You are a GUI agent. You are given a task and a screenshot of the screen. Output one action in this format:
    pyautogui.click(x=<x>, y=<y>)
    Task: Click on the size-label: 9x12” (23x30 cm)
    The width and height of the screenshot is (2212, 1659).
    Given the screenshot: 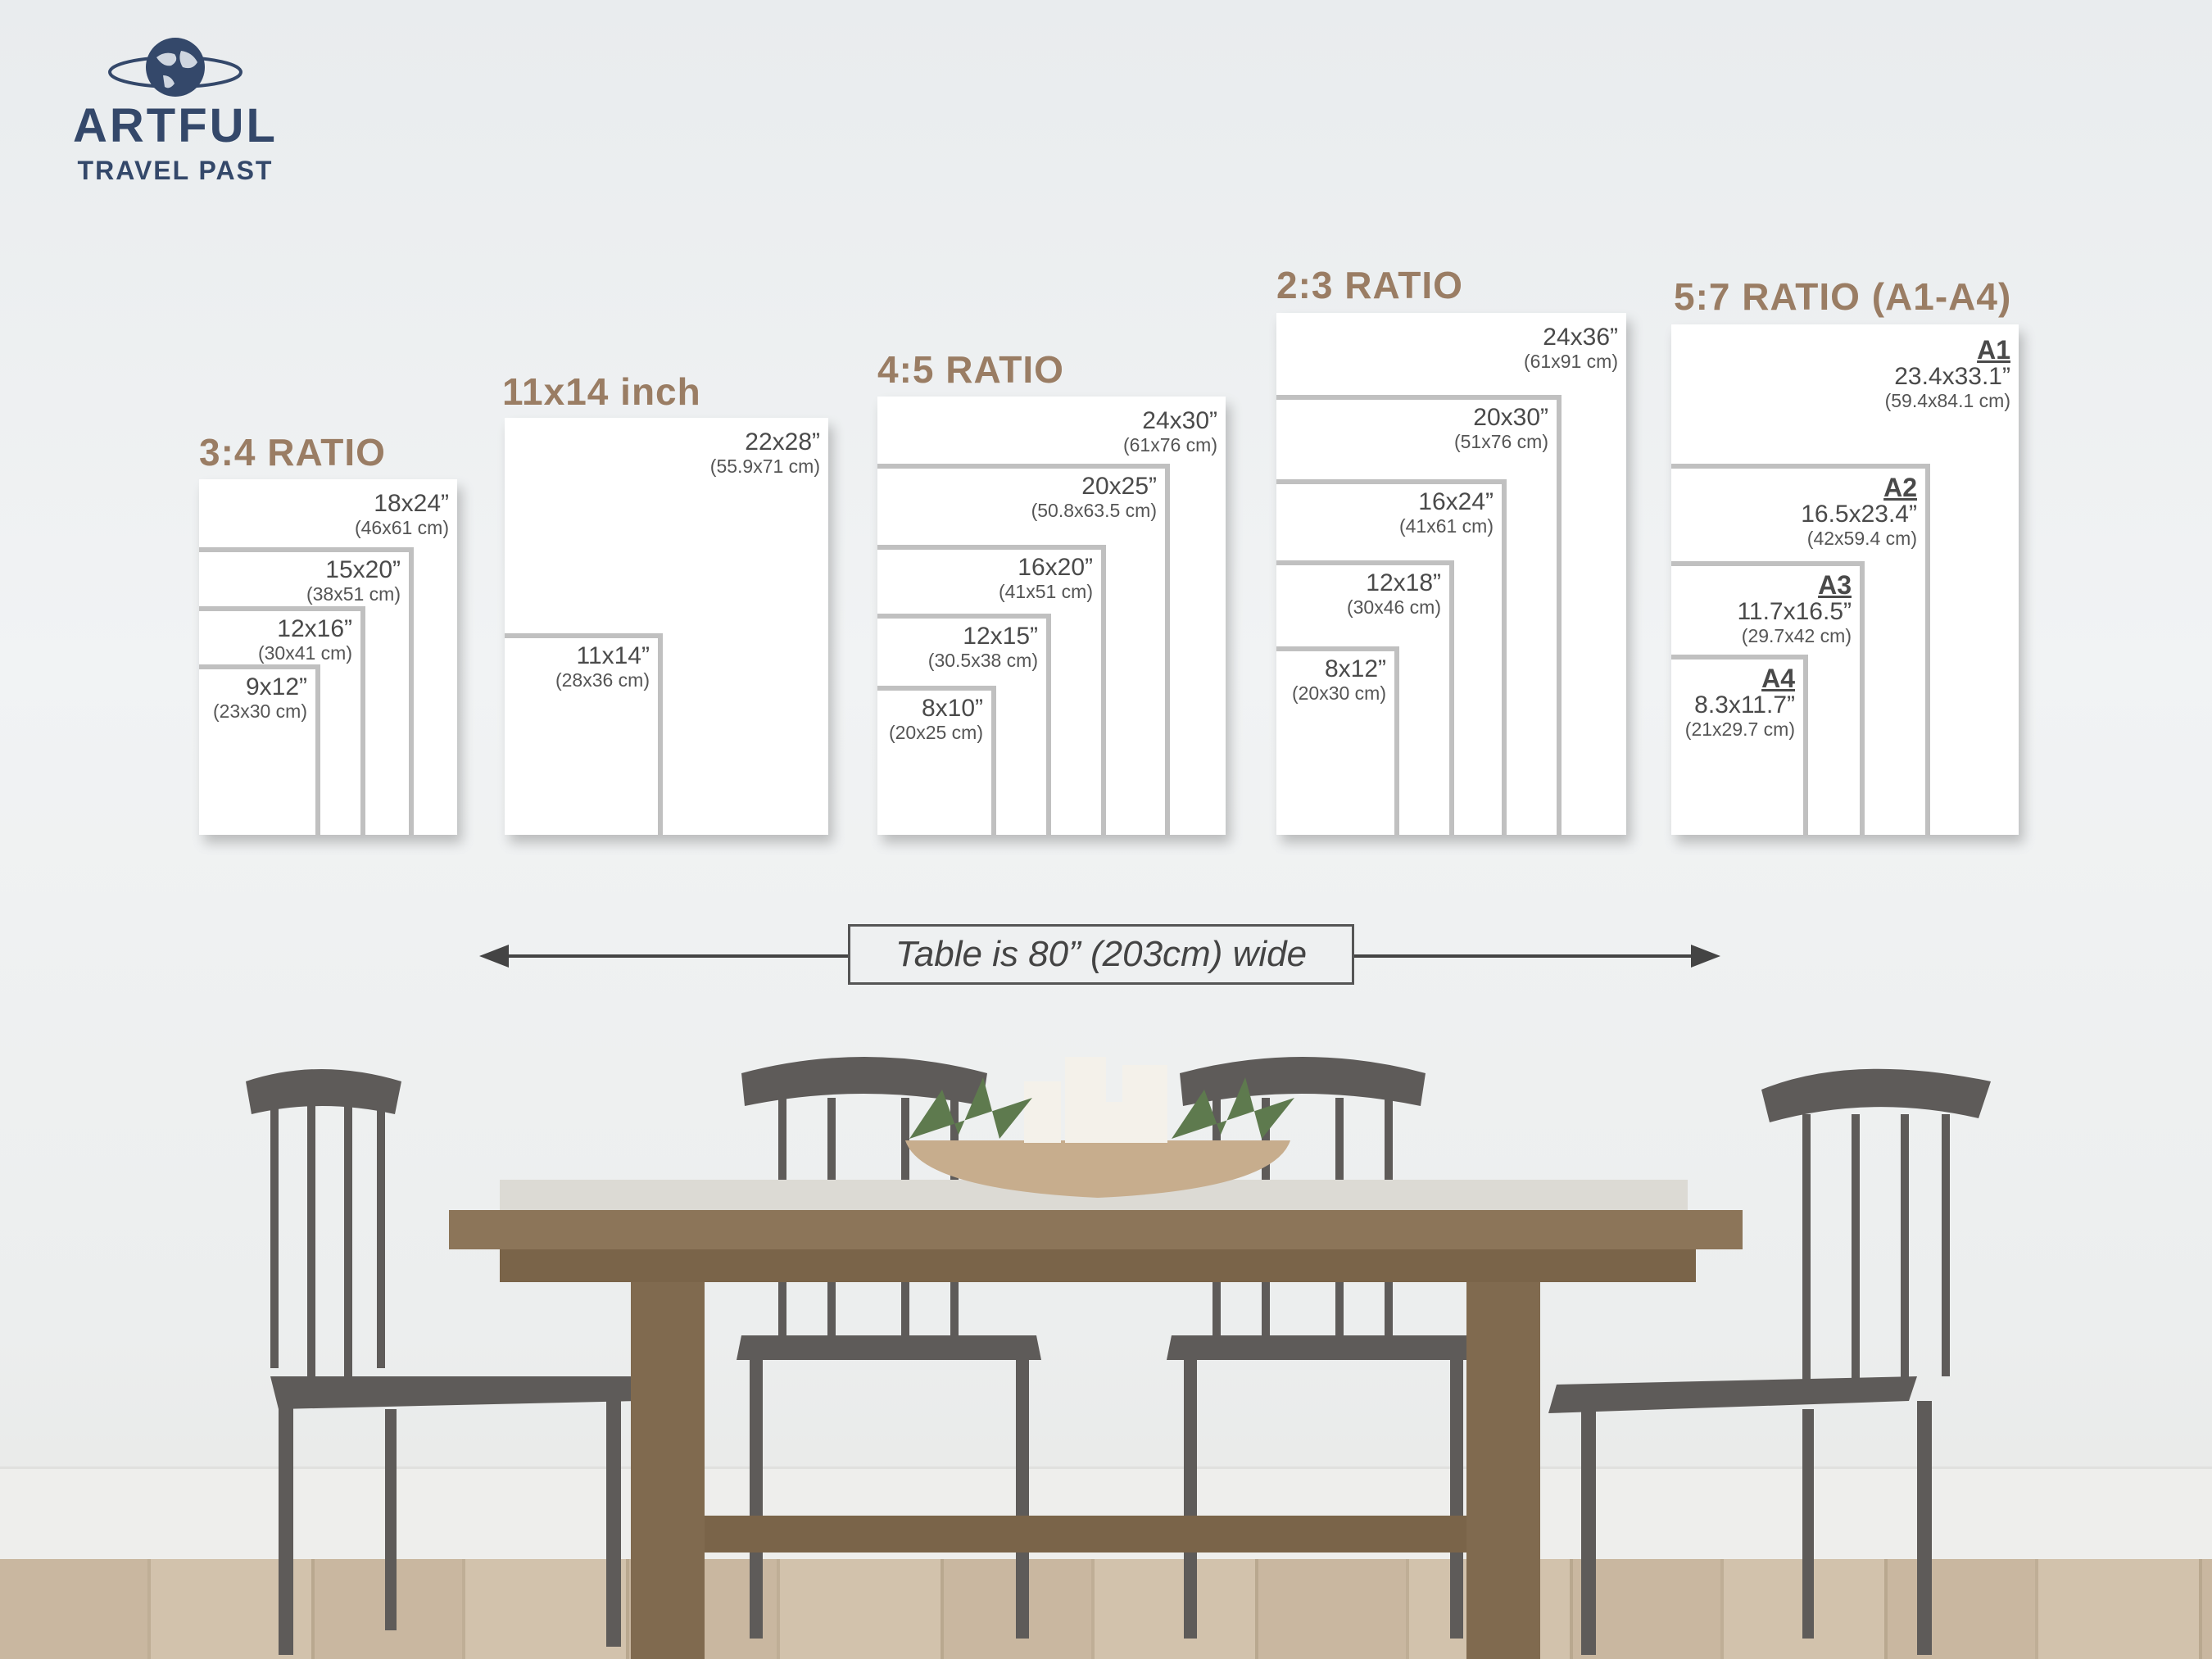 What is the action you would take?
    pyautogui.click(x=260, y=698)
    